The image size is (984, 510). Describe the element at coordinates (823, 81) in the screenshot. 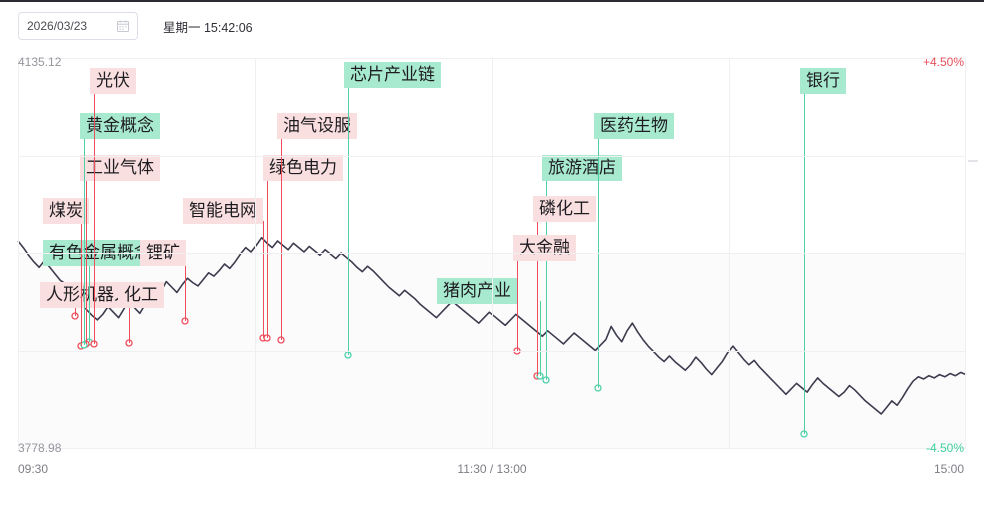

I see `annotation-label: 银行` at that location.